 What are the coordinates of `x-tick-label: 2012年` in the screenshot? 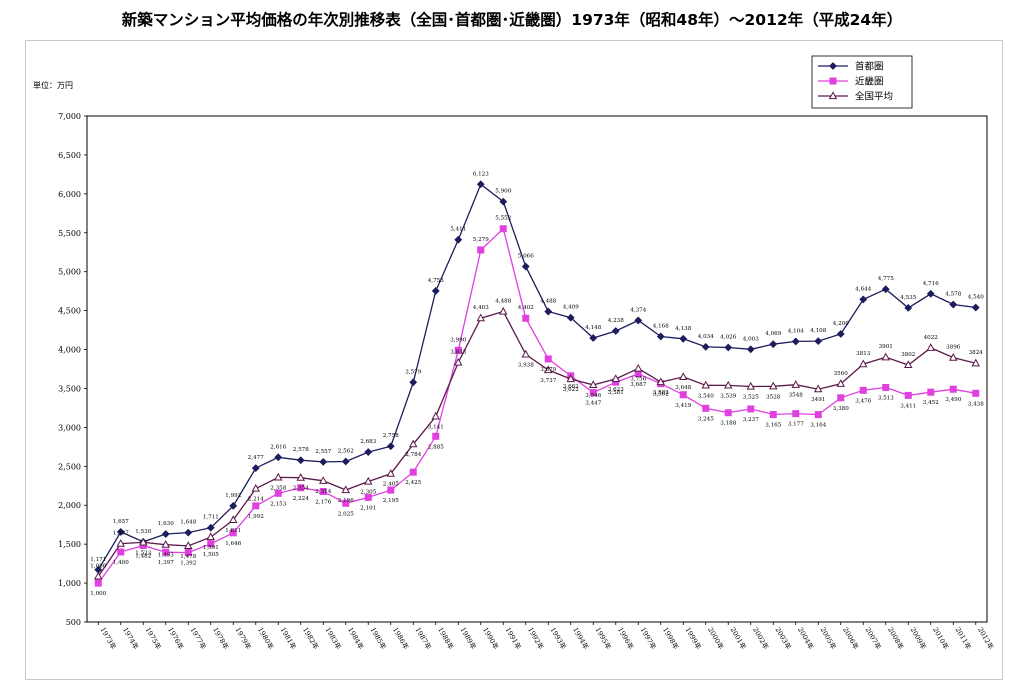 It's located at (986, 639).